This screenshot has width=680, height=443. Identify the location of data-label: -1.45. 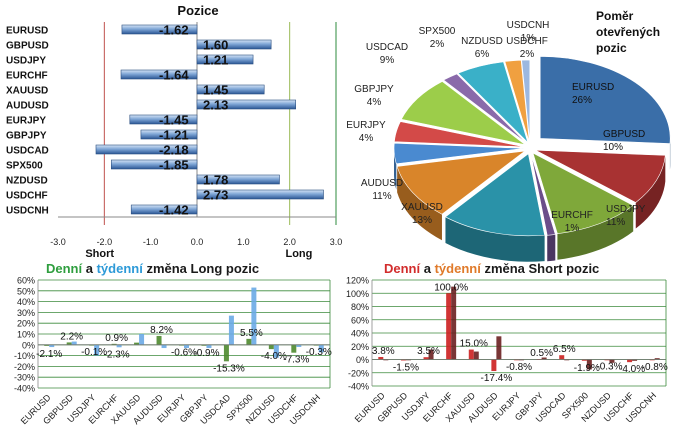
(174, 120).